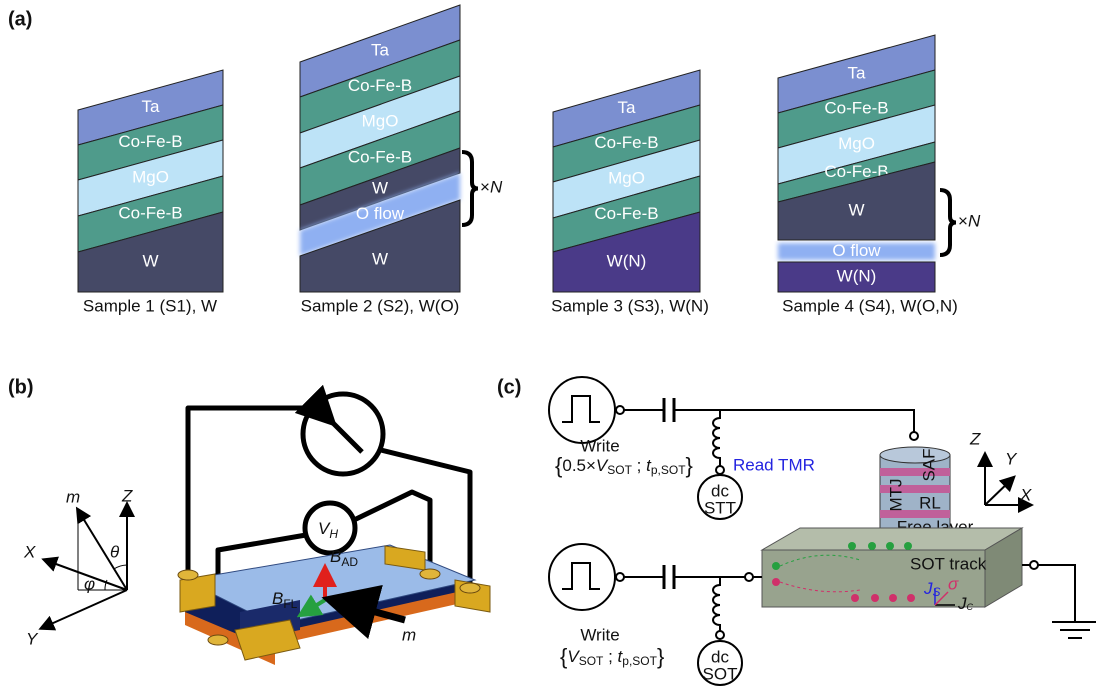  What do you see at coordinates (20, 19) in the screenshot?
I see `panel-label: (a)` at bounding box center [20, 19].